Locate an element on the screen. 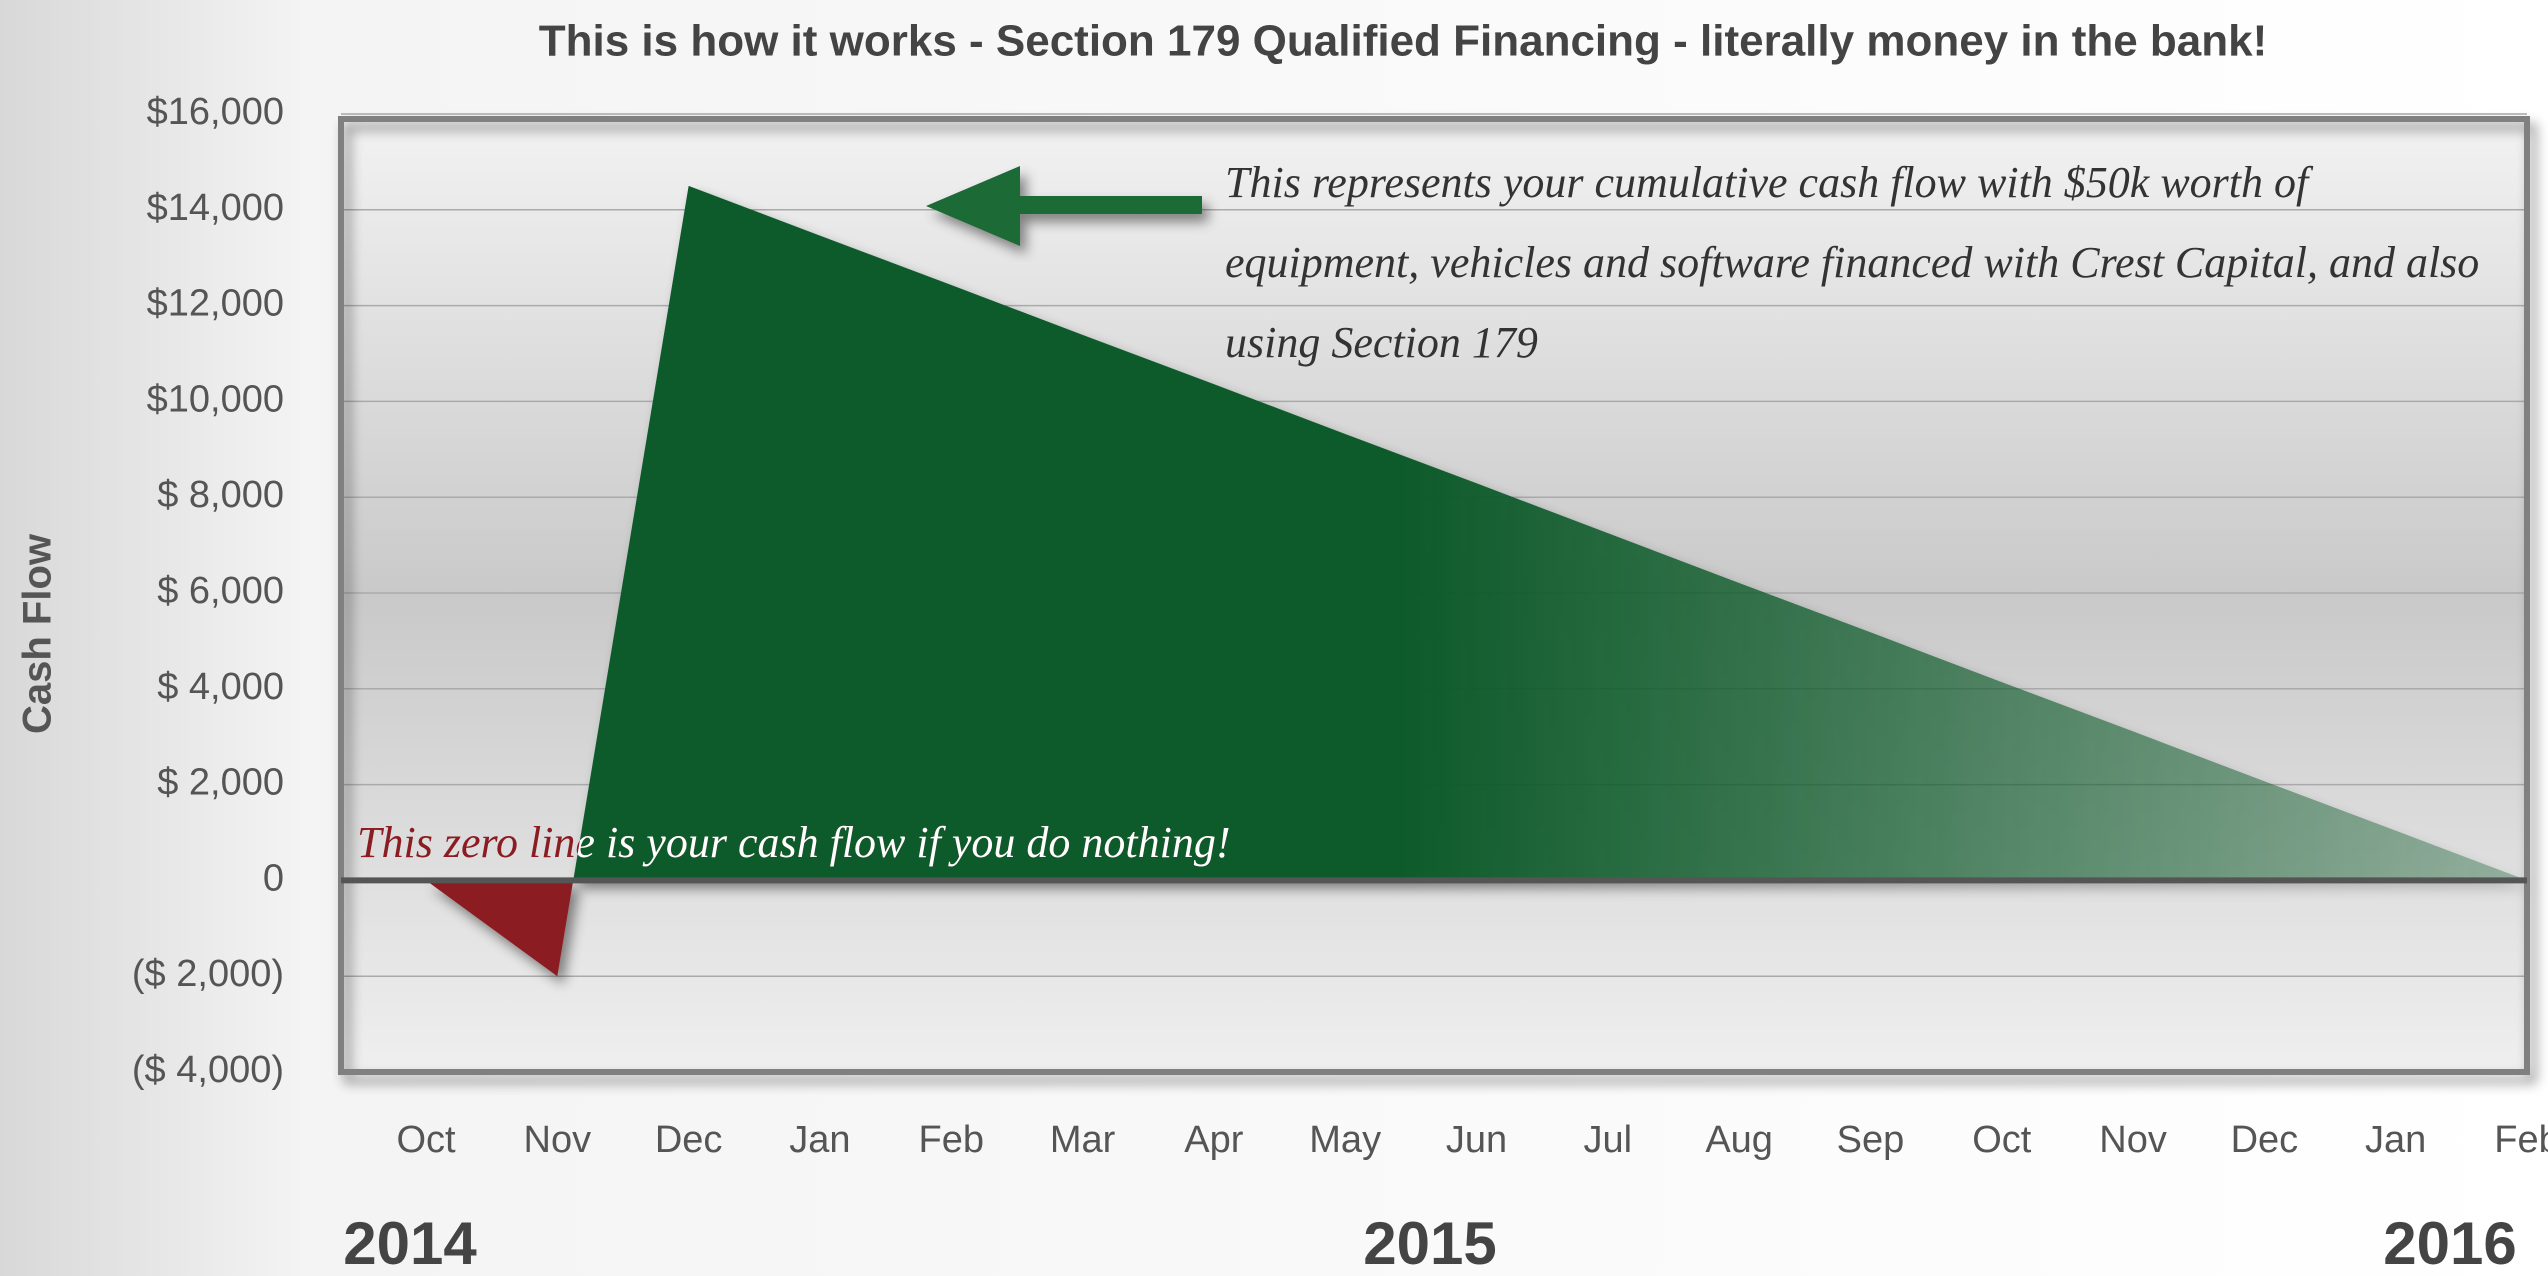 This screenshot has width=2548, height=1276. y-tick-label: $ 2,000 is located at coordinates (220, 783).